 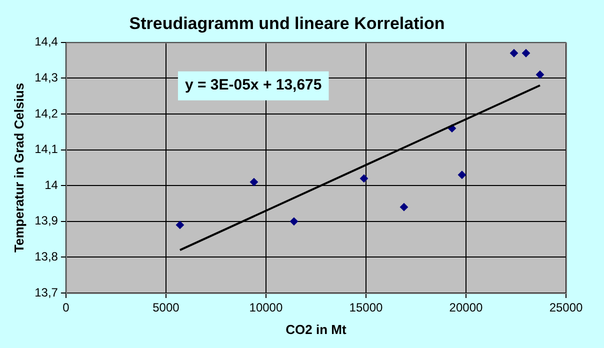 I want to click on annotation: y = 3E-05x + 13,675, so click(x=253, y=85).